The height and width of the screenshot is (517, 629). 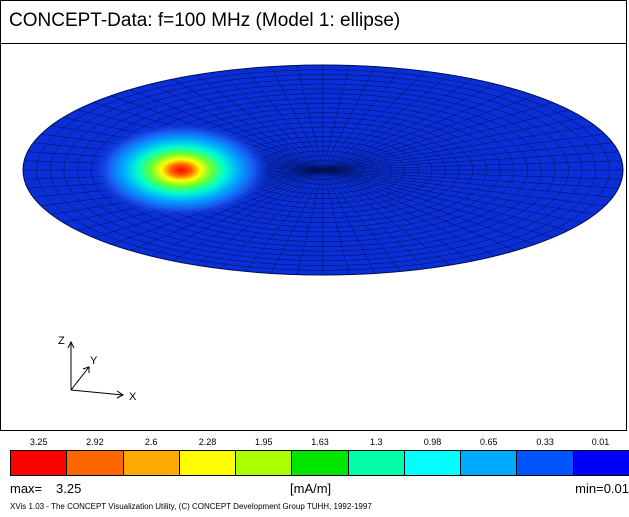 I want to click on unit-label: [mA/m], so click(x=311, y=488).